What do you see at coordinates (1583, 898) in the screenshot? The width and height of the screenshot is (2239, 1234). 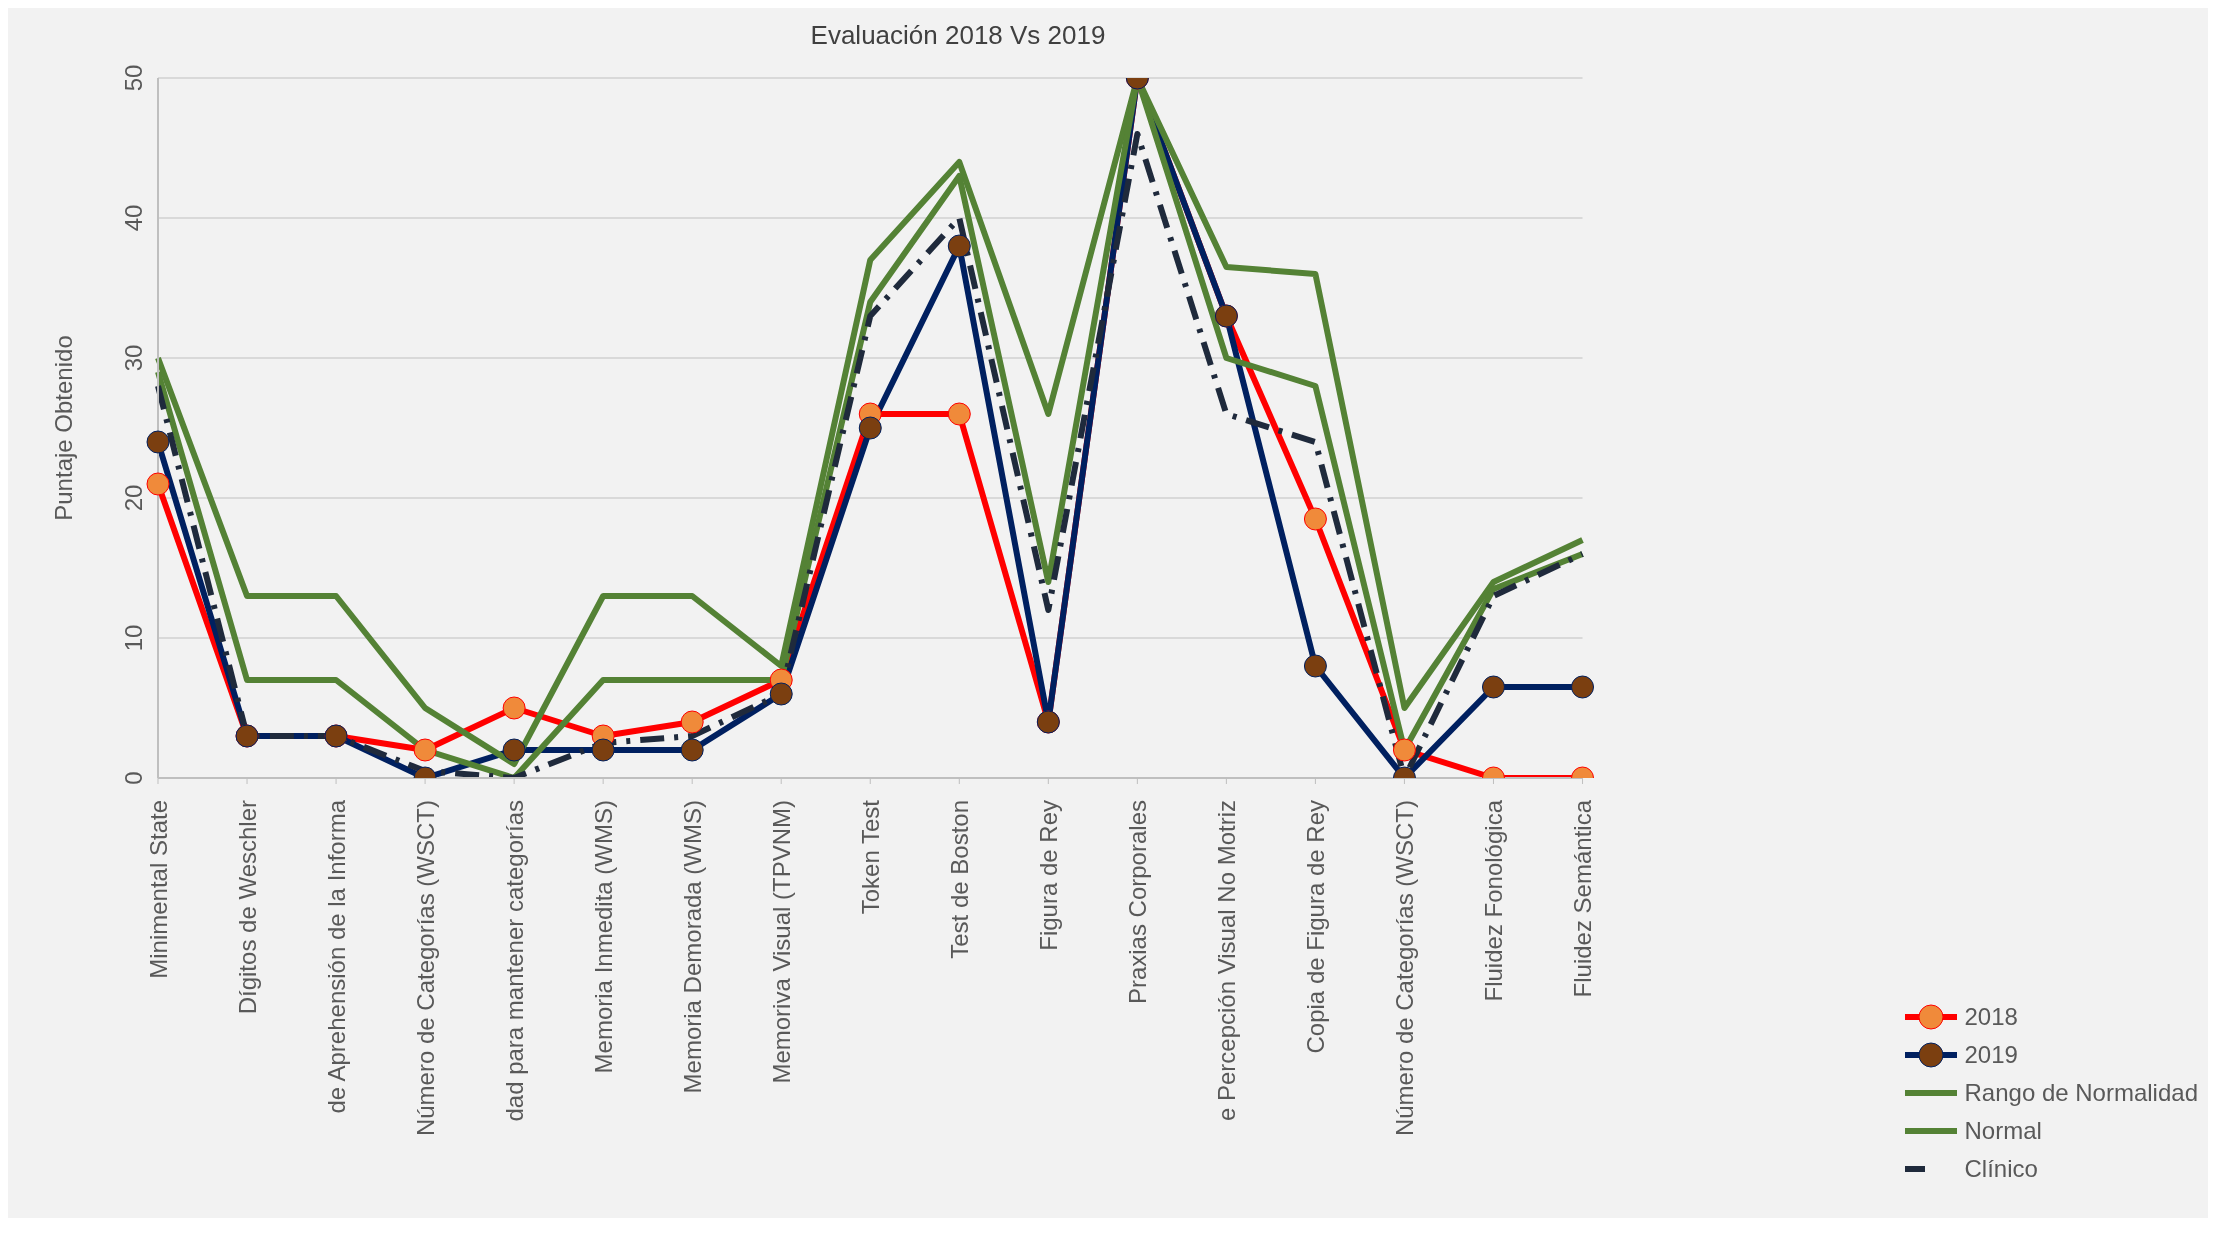 I see `x-tick-label: Fluidez Semántica` at bounding box center [1583, 898].